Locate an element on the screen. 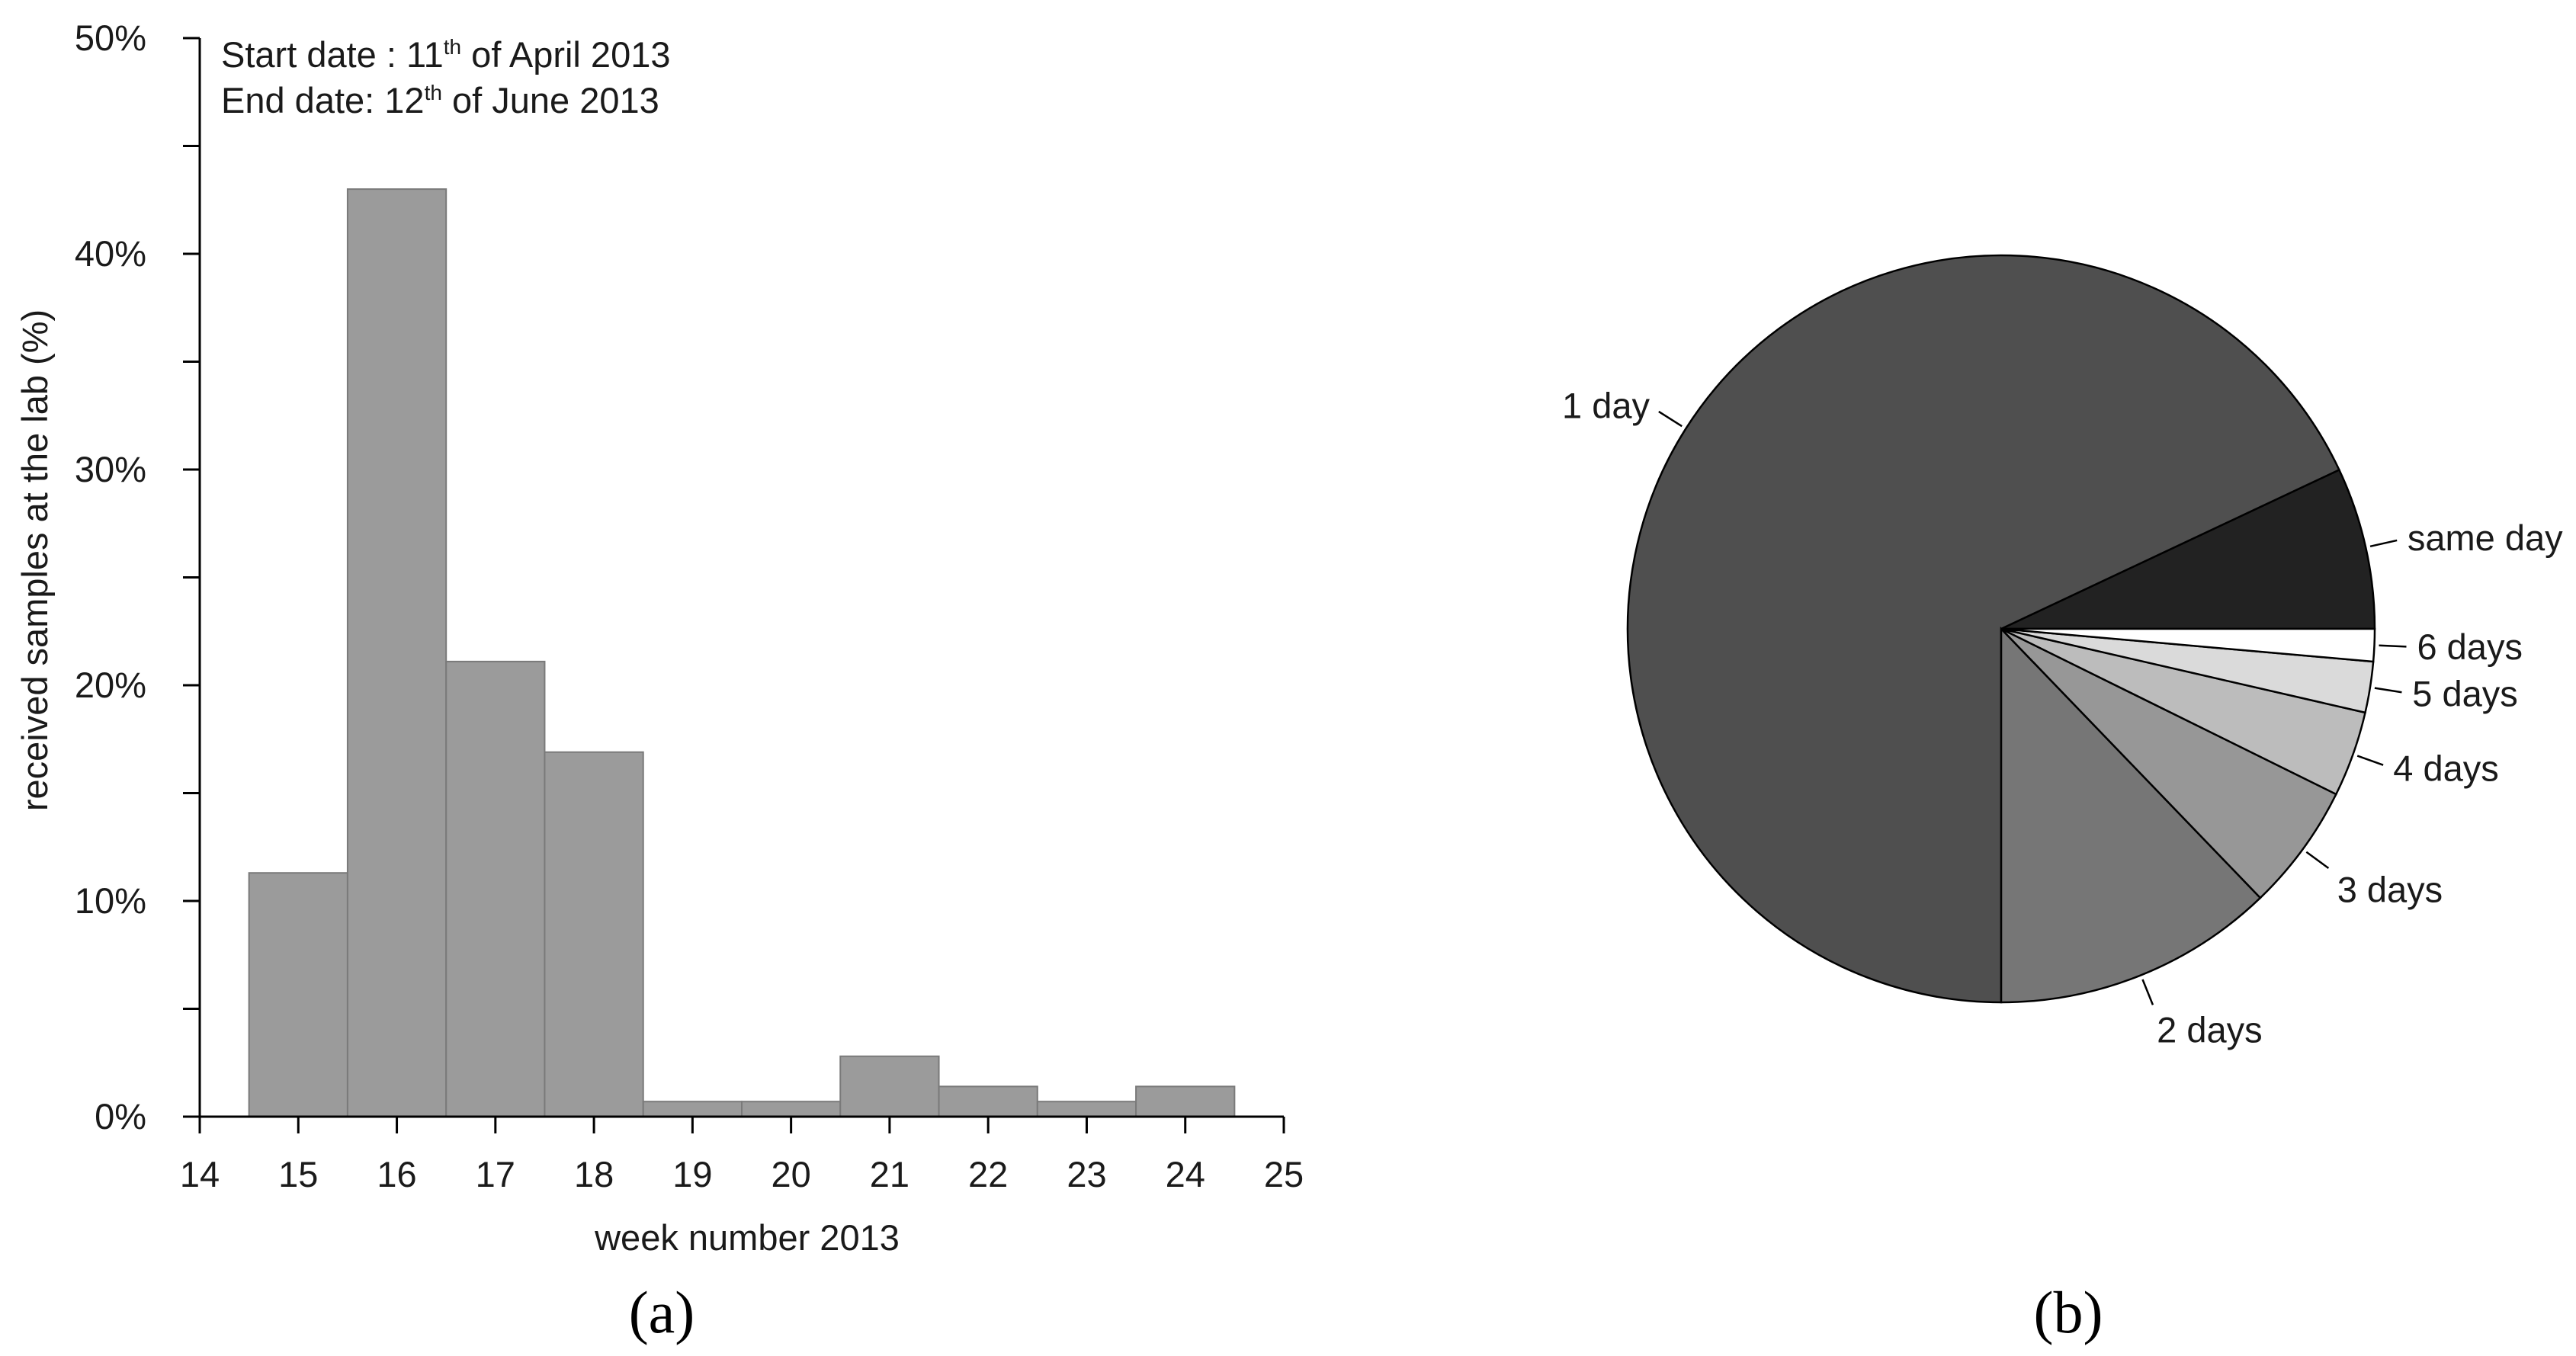 This screenshot has width=2576, height=1356. y-tick-label: 40% is located at coordinates (110, 254).